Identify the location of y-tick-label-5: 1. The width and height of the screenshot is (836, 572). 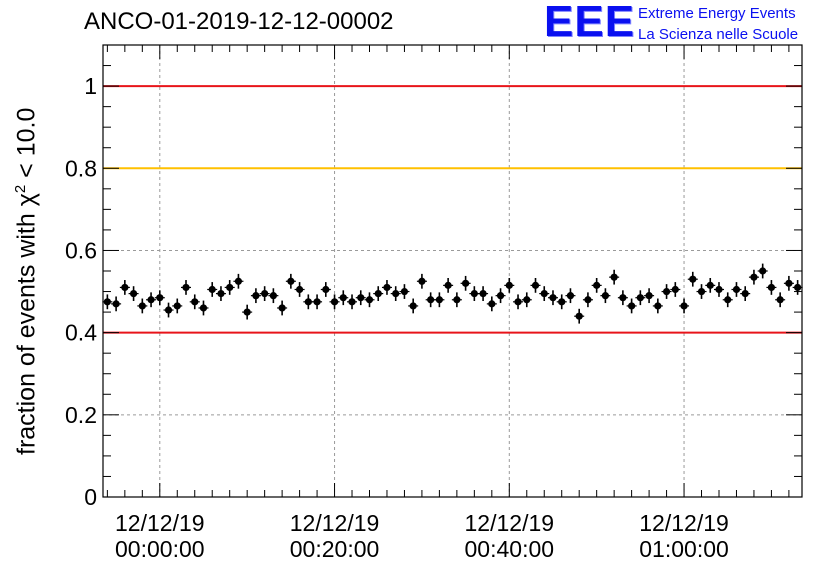
(90, 86).